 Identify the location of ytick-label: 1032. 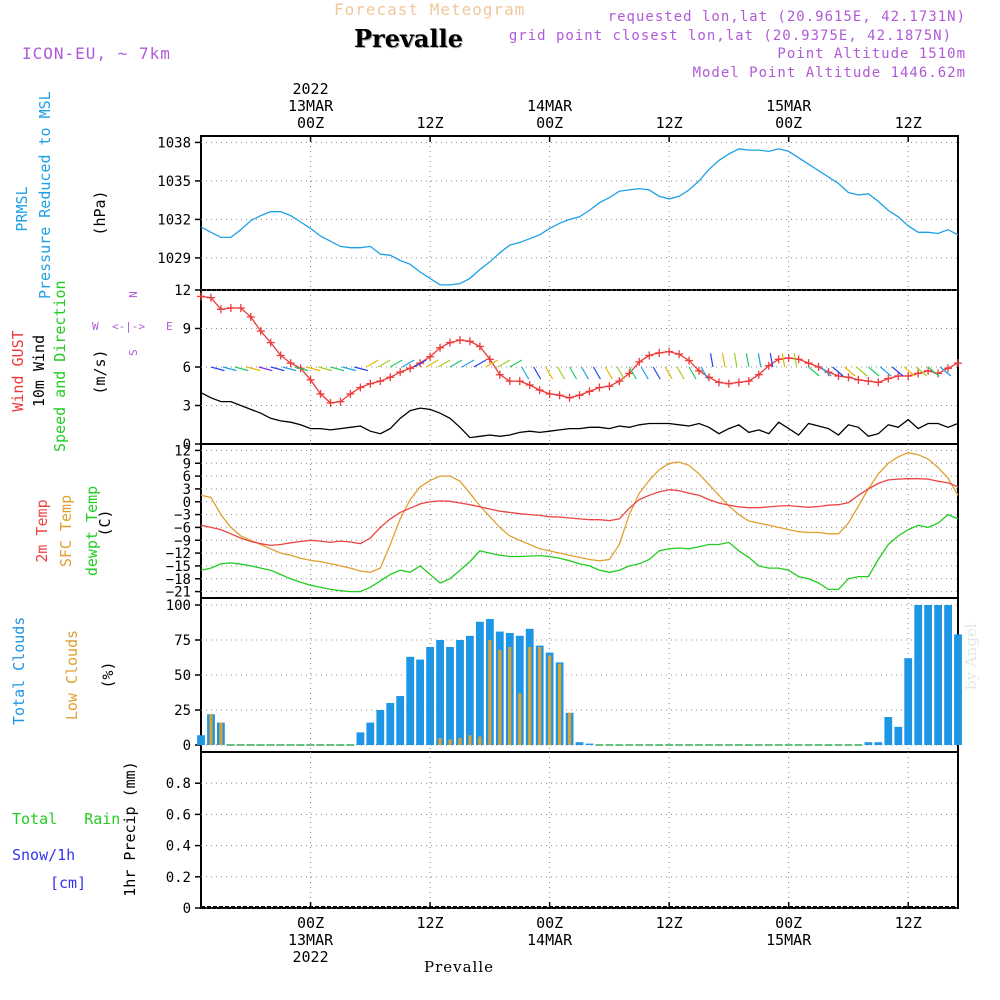
(174, 220).